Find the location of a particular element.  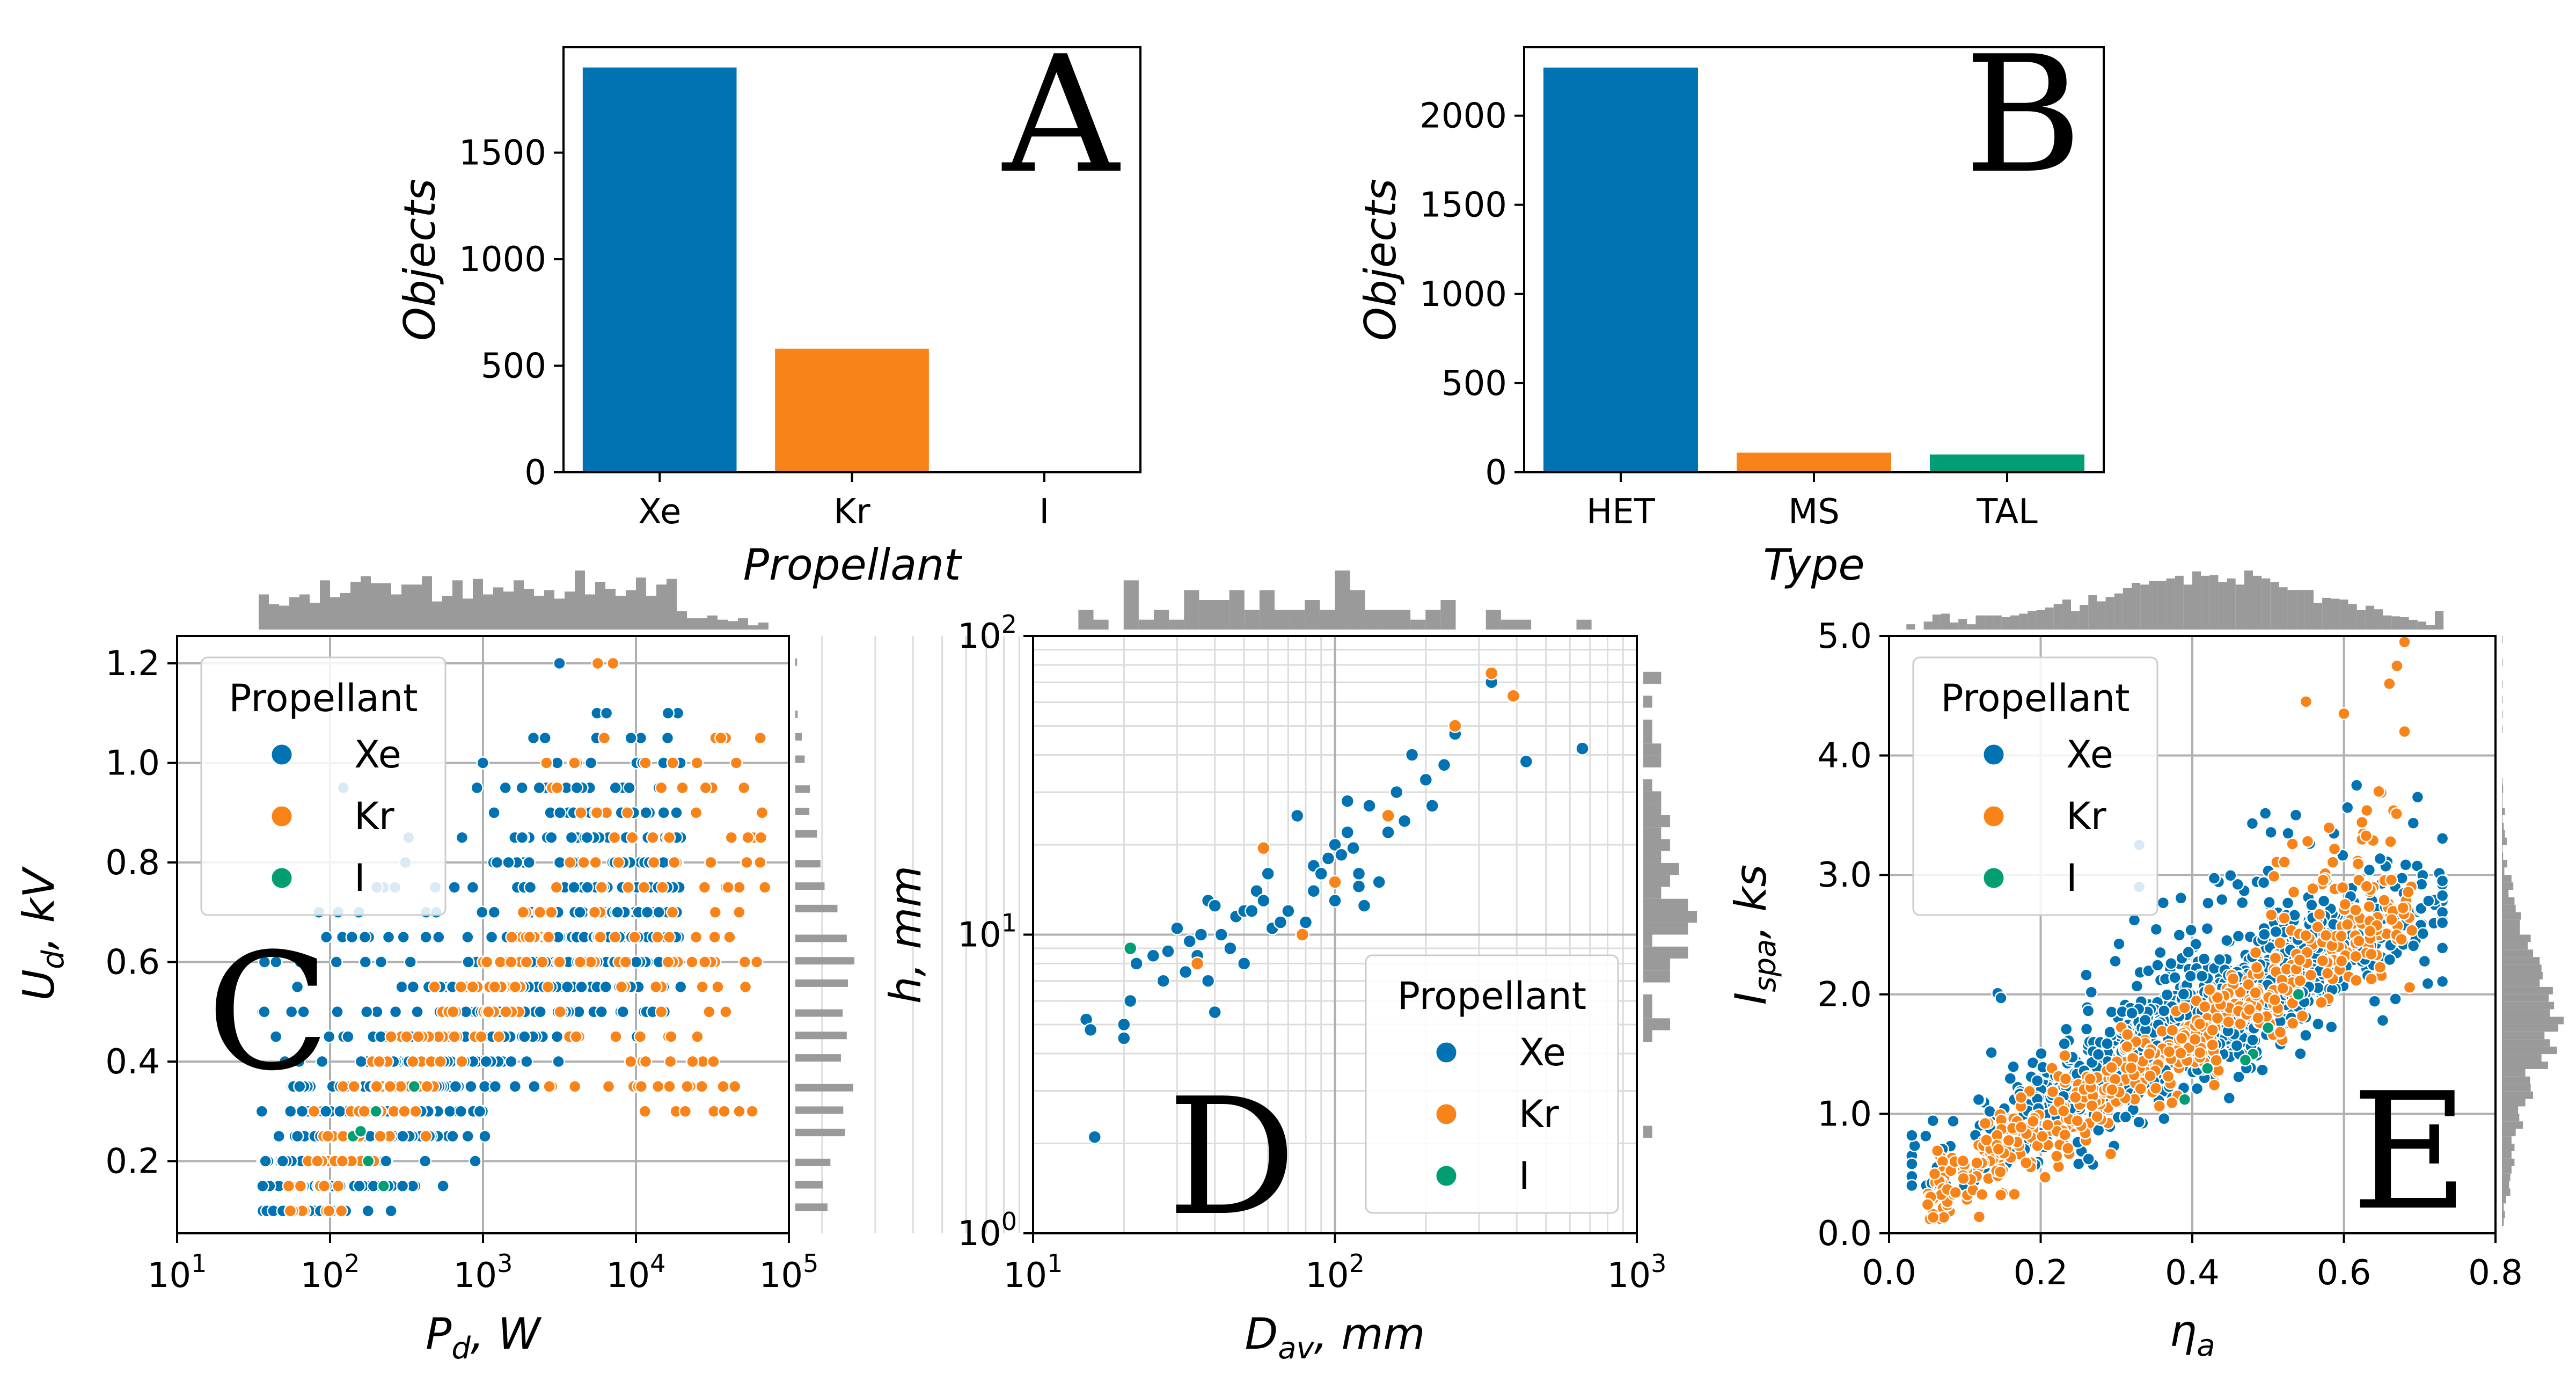

bar-xe is located at coordinates (659, 269).